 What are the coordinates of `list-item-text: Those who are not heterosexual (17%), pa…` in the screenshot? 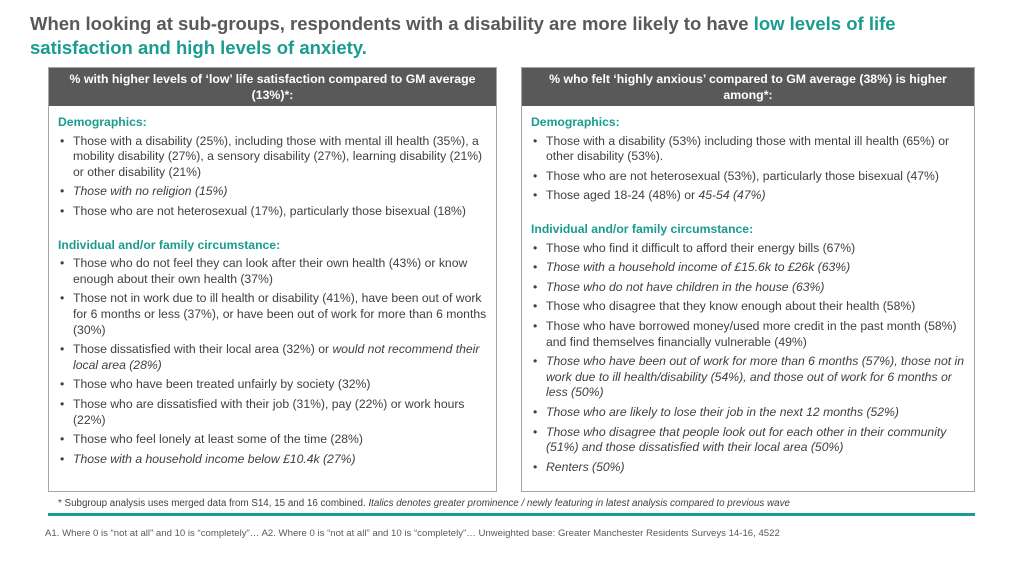 It's located at (269, 210).